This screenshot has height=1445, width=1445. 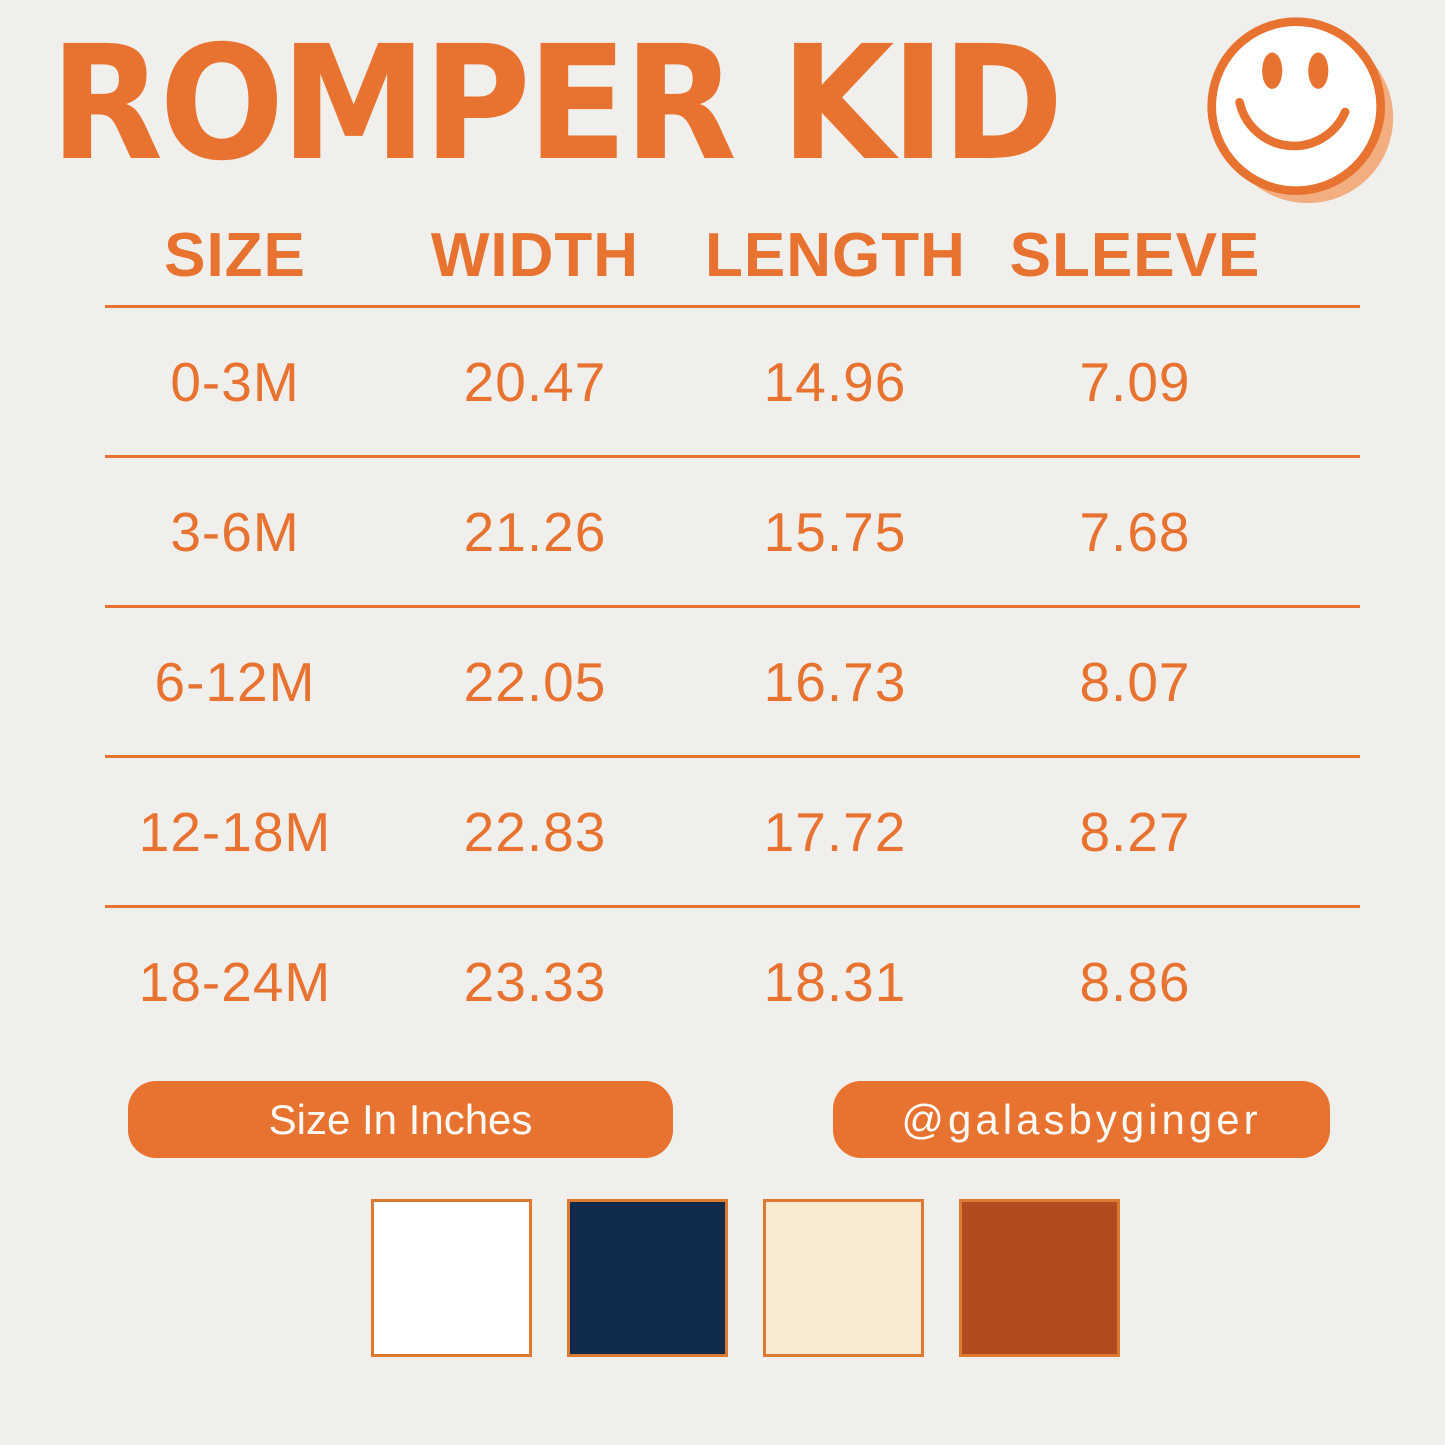 I want to click on measurement-value: 22.05, so click(x=535, y=681).